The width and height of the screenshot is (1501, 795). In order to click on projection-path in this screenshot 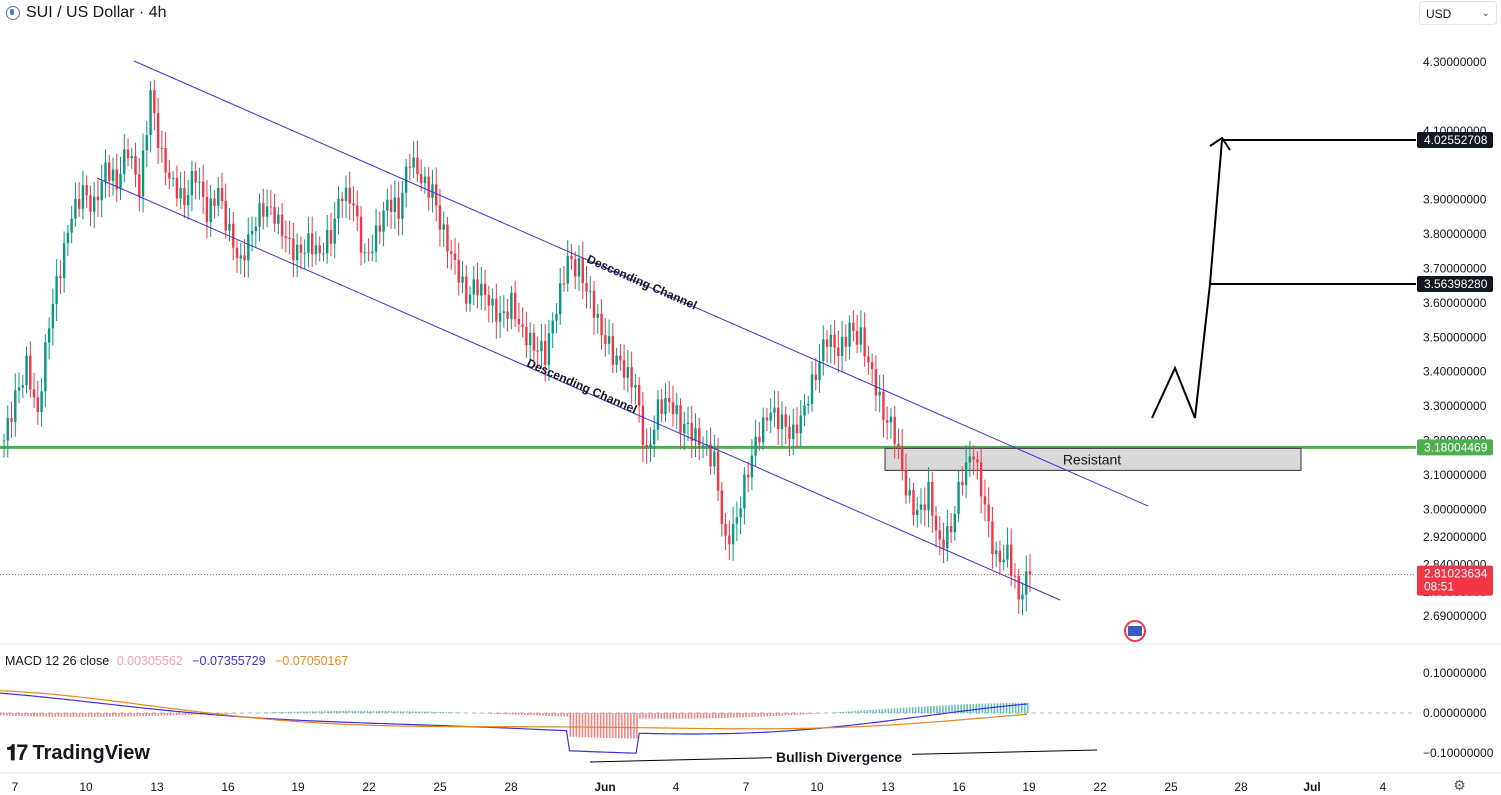, I will do `click(1187, 279)`.